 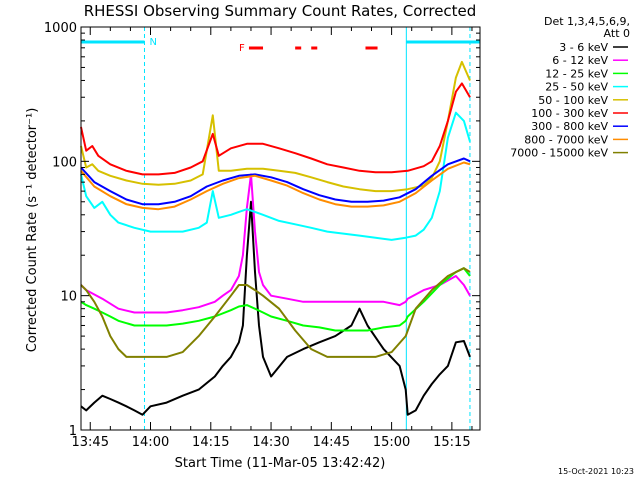 I want to click on flare-flag-label: F, so click(x=242, y=48).